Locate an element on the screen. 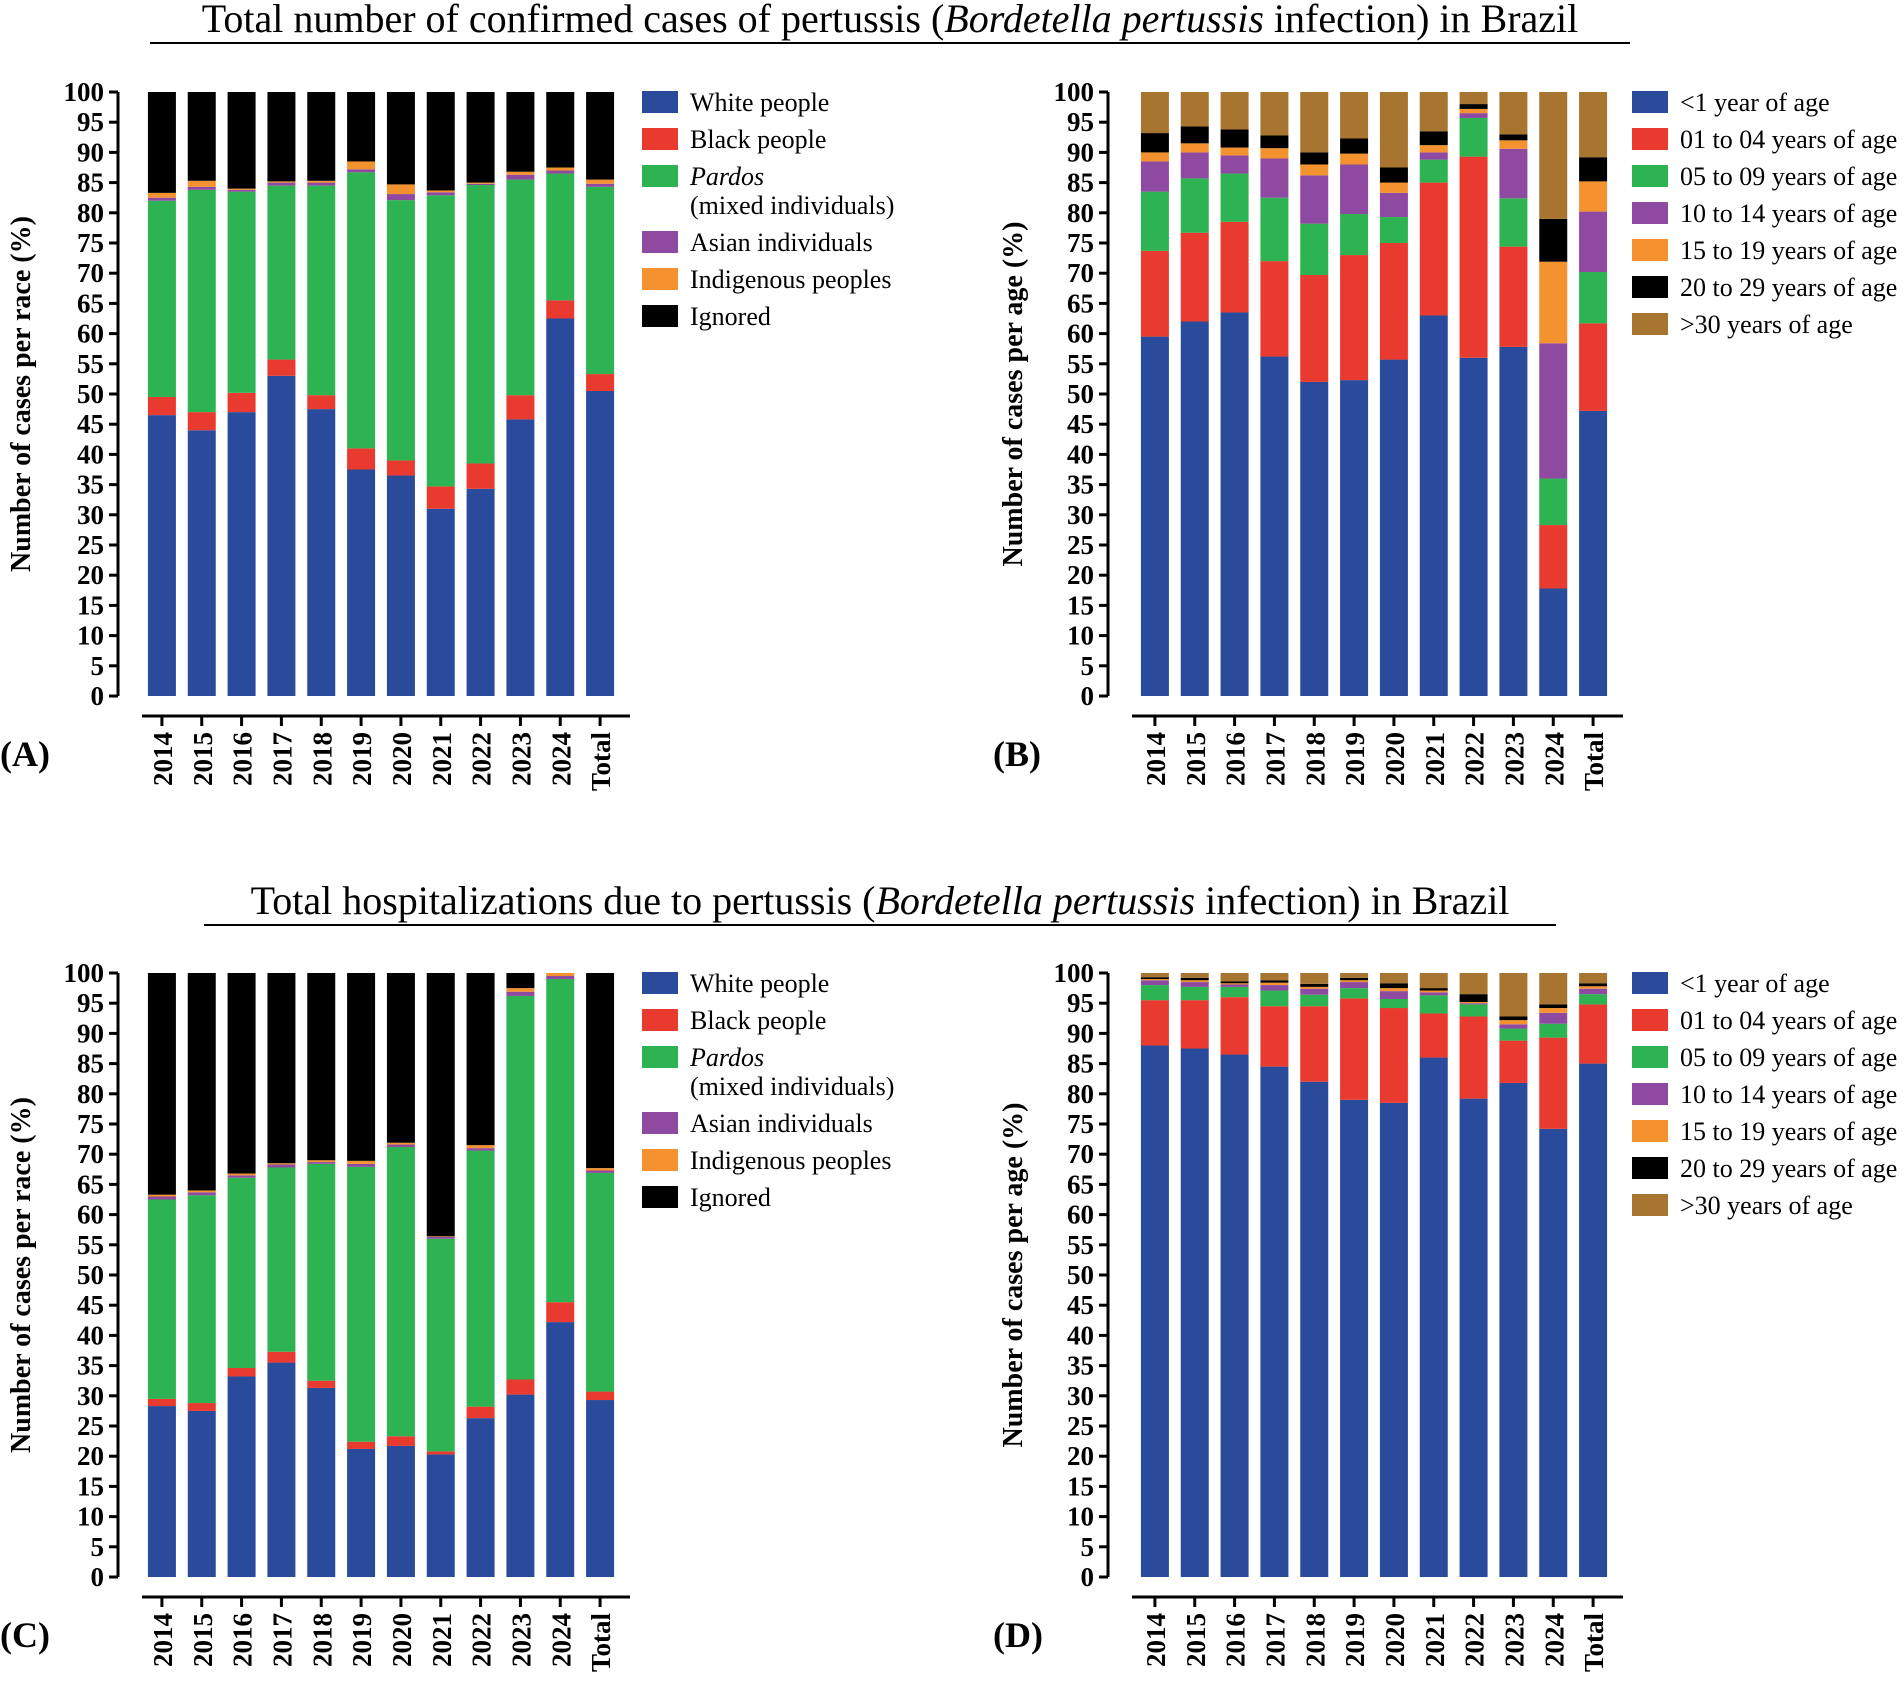 The width and height of the screenshot is (1904, 1683). panel-label: (D) is located at coordinates (1018, 1635).